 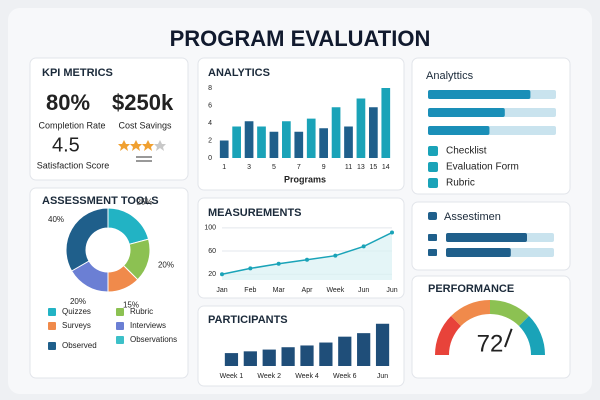 I want to click on legend-label: Observations, so click(x=153, y=339).